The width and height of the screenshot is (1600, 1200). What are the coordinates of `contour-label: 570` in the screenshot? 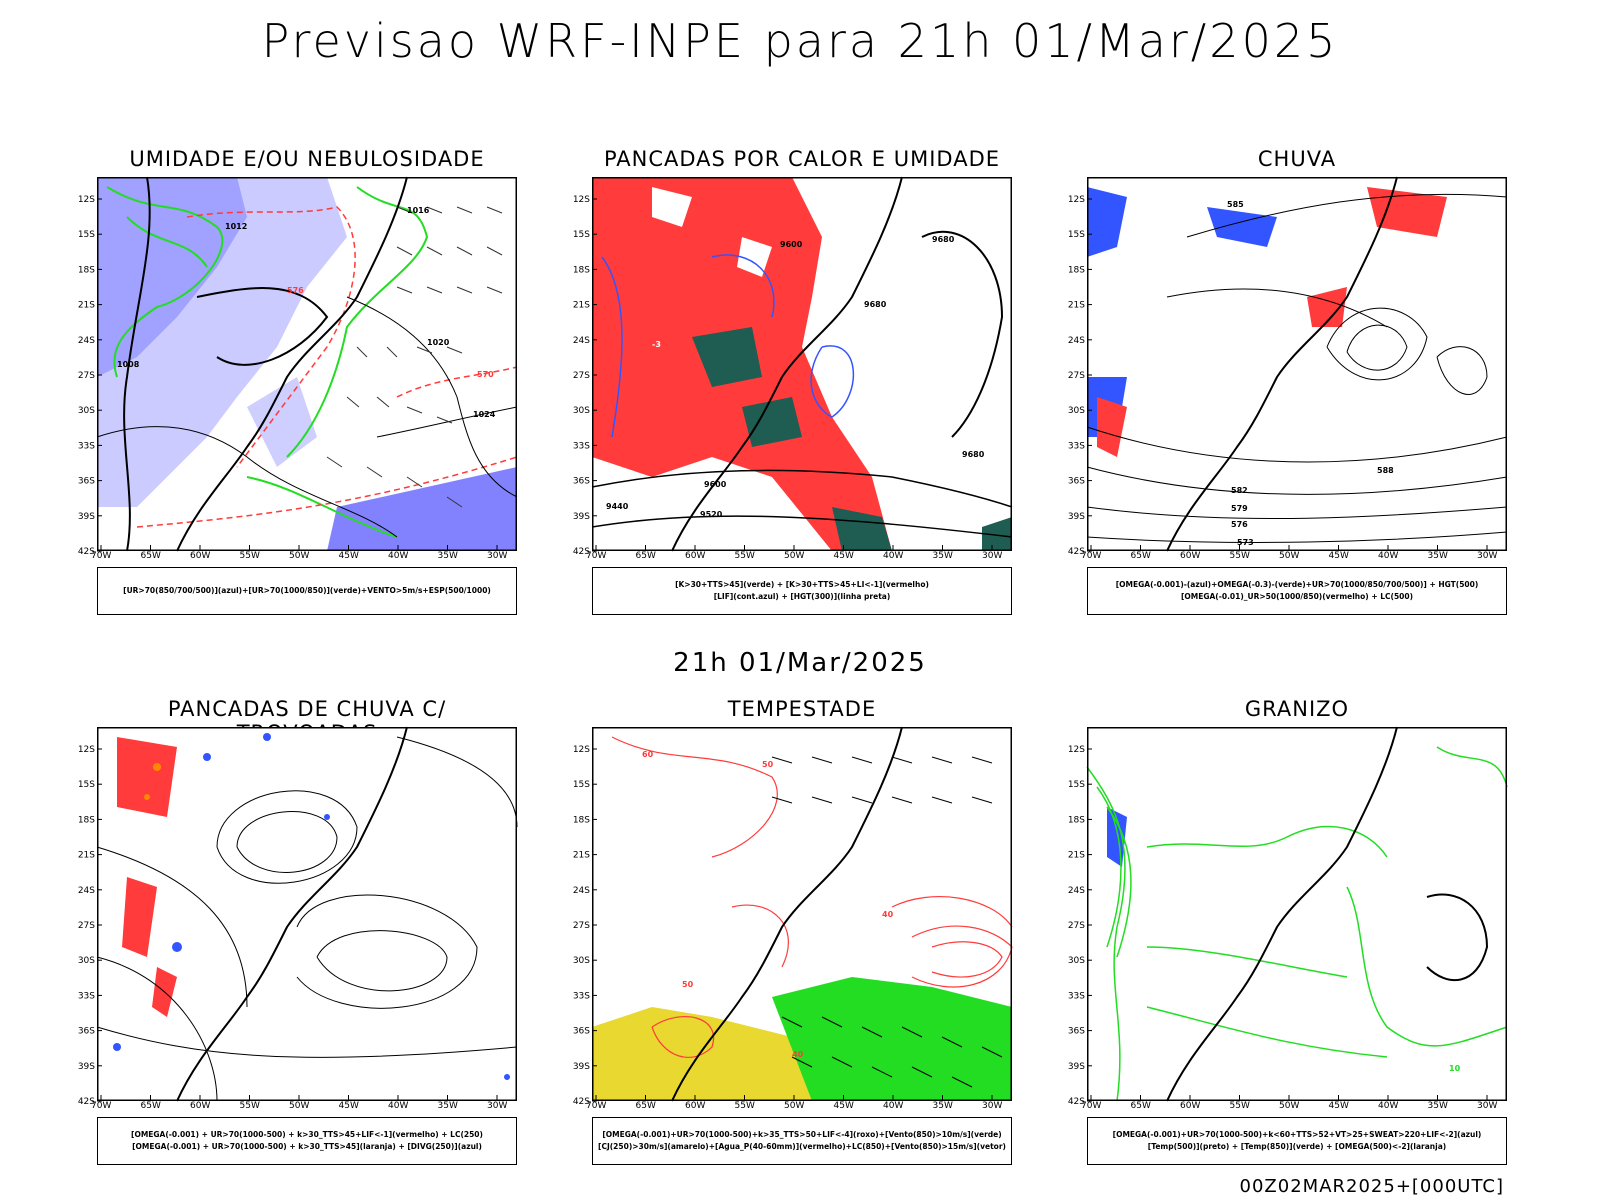 It's located at (485, 374).